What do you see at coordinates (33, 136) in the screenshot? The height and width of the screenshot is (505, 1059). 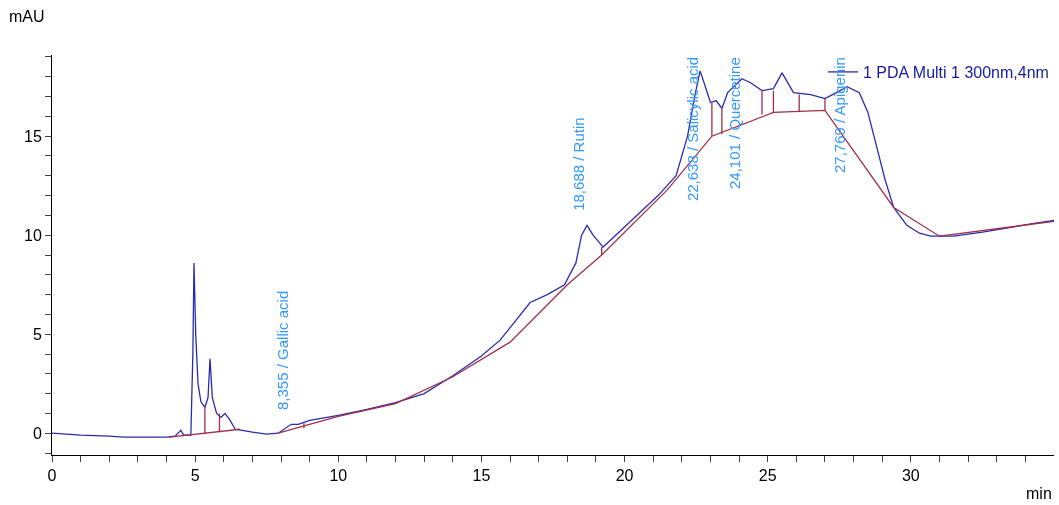 I see `y-tick-label: 15` at bounding box center [33, 136].